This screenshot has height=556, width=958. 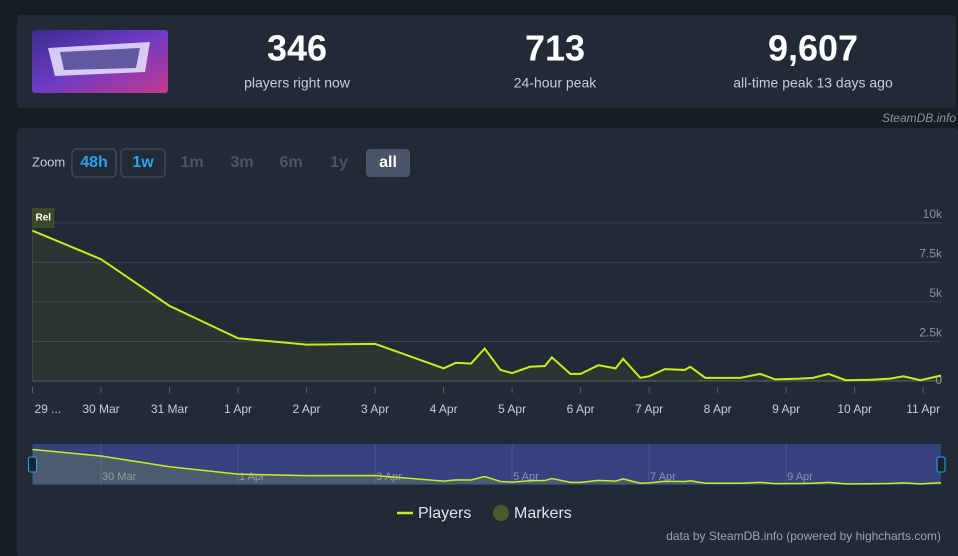 I want to click on zoom-option: 1m, so click(x=191, y=162).